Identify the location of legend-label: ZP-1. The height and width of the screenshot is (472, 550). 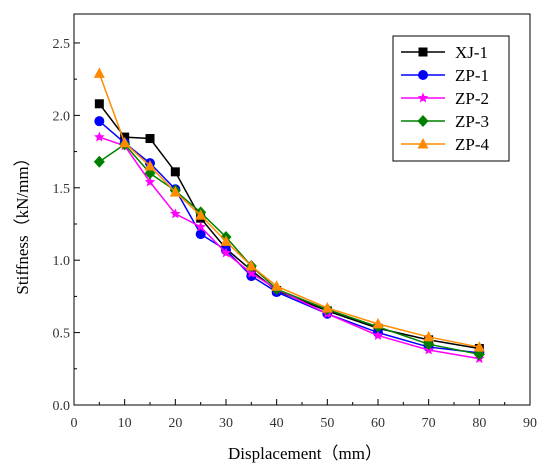
(472, 75).